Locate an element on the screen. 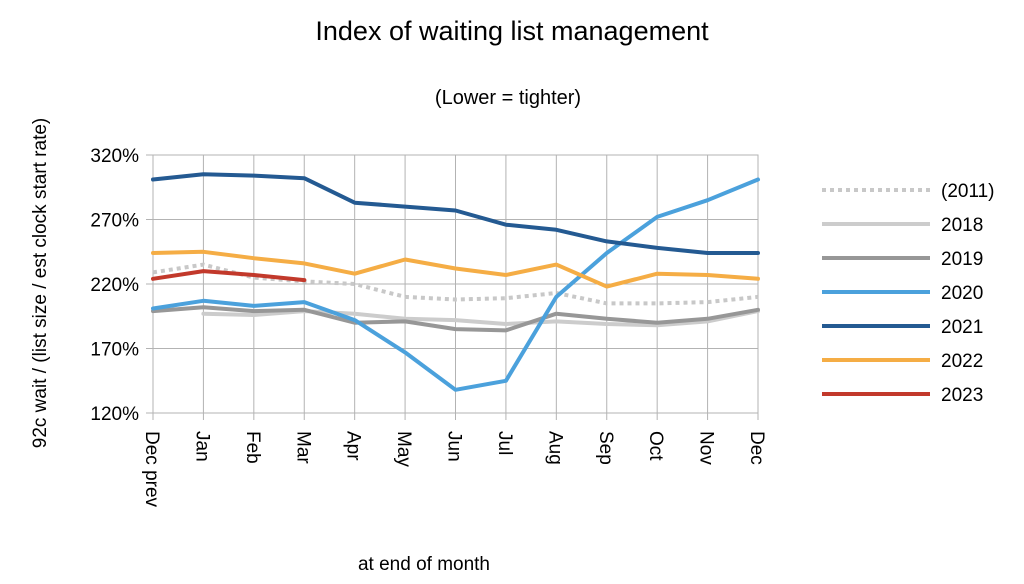 This screenshot has width=1024, height=584. legend-label: 2021 is located at coordinates (962, 327).